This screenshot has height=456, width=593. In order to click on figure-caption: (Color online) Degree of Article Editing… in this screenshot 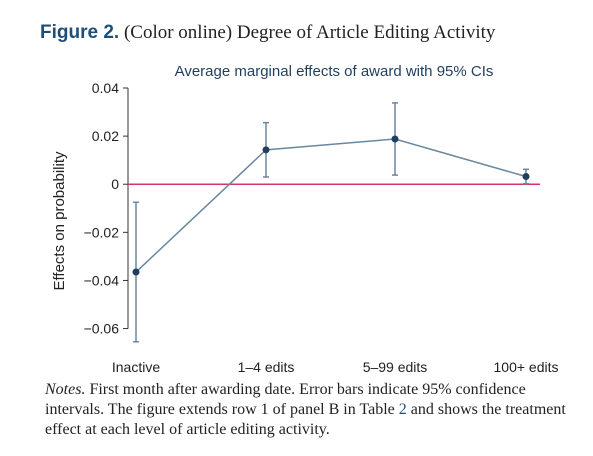, I will do `click(309, 32)`.